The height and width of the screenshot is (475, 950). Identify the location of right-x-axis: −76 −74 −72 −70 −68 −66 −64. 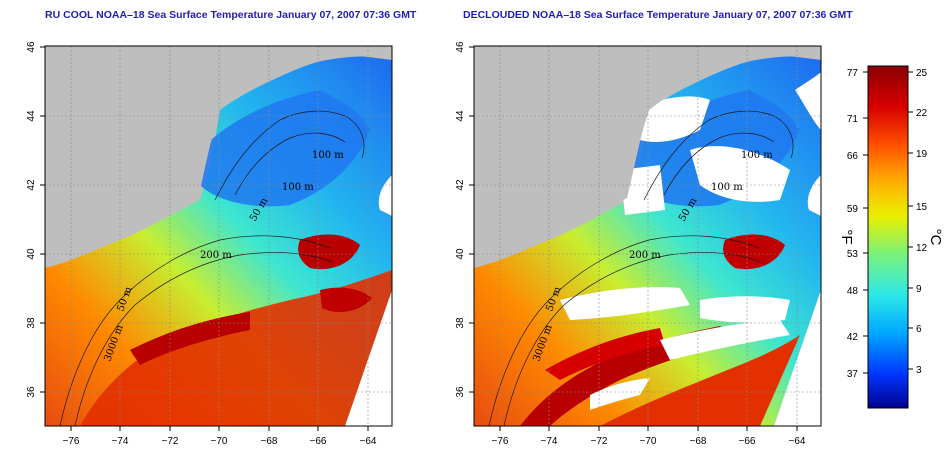
(649, 436).